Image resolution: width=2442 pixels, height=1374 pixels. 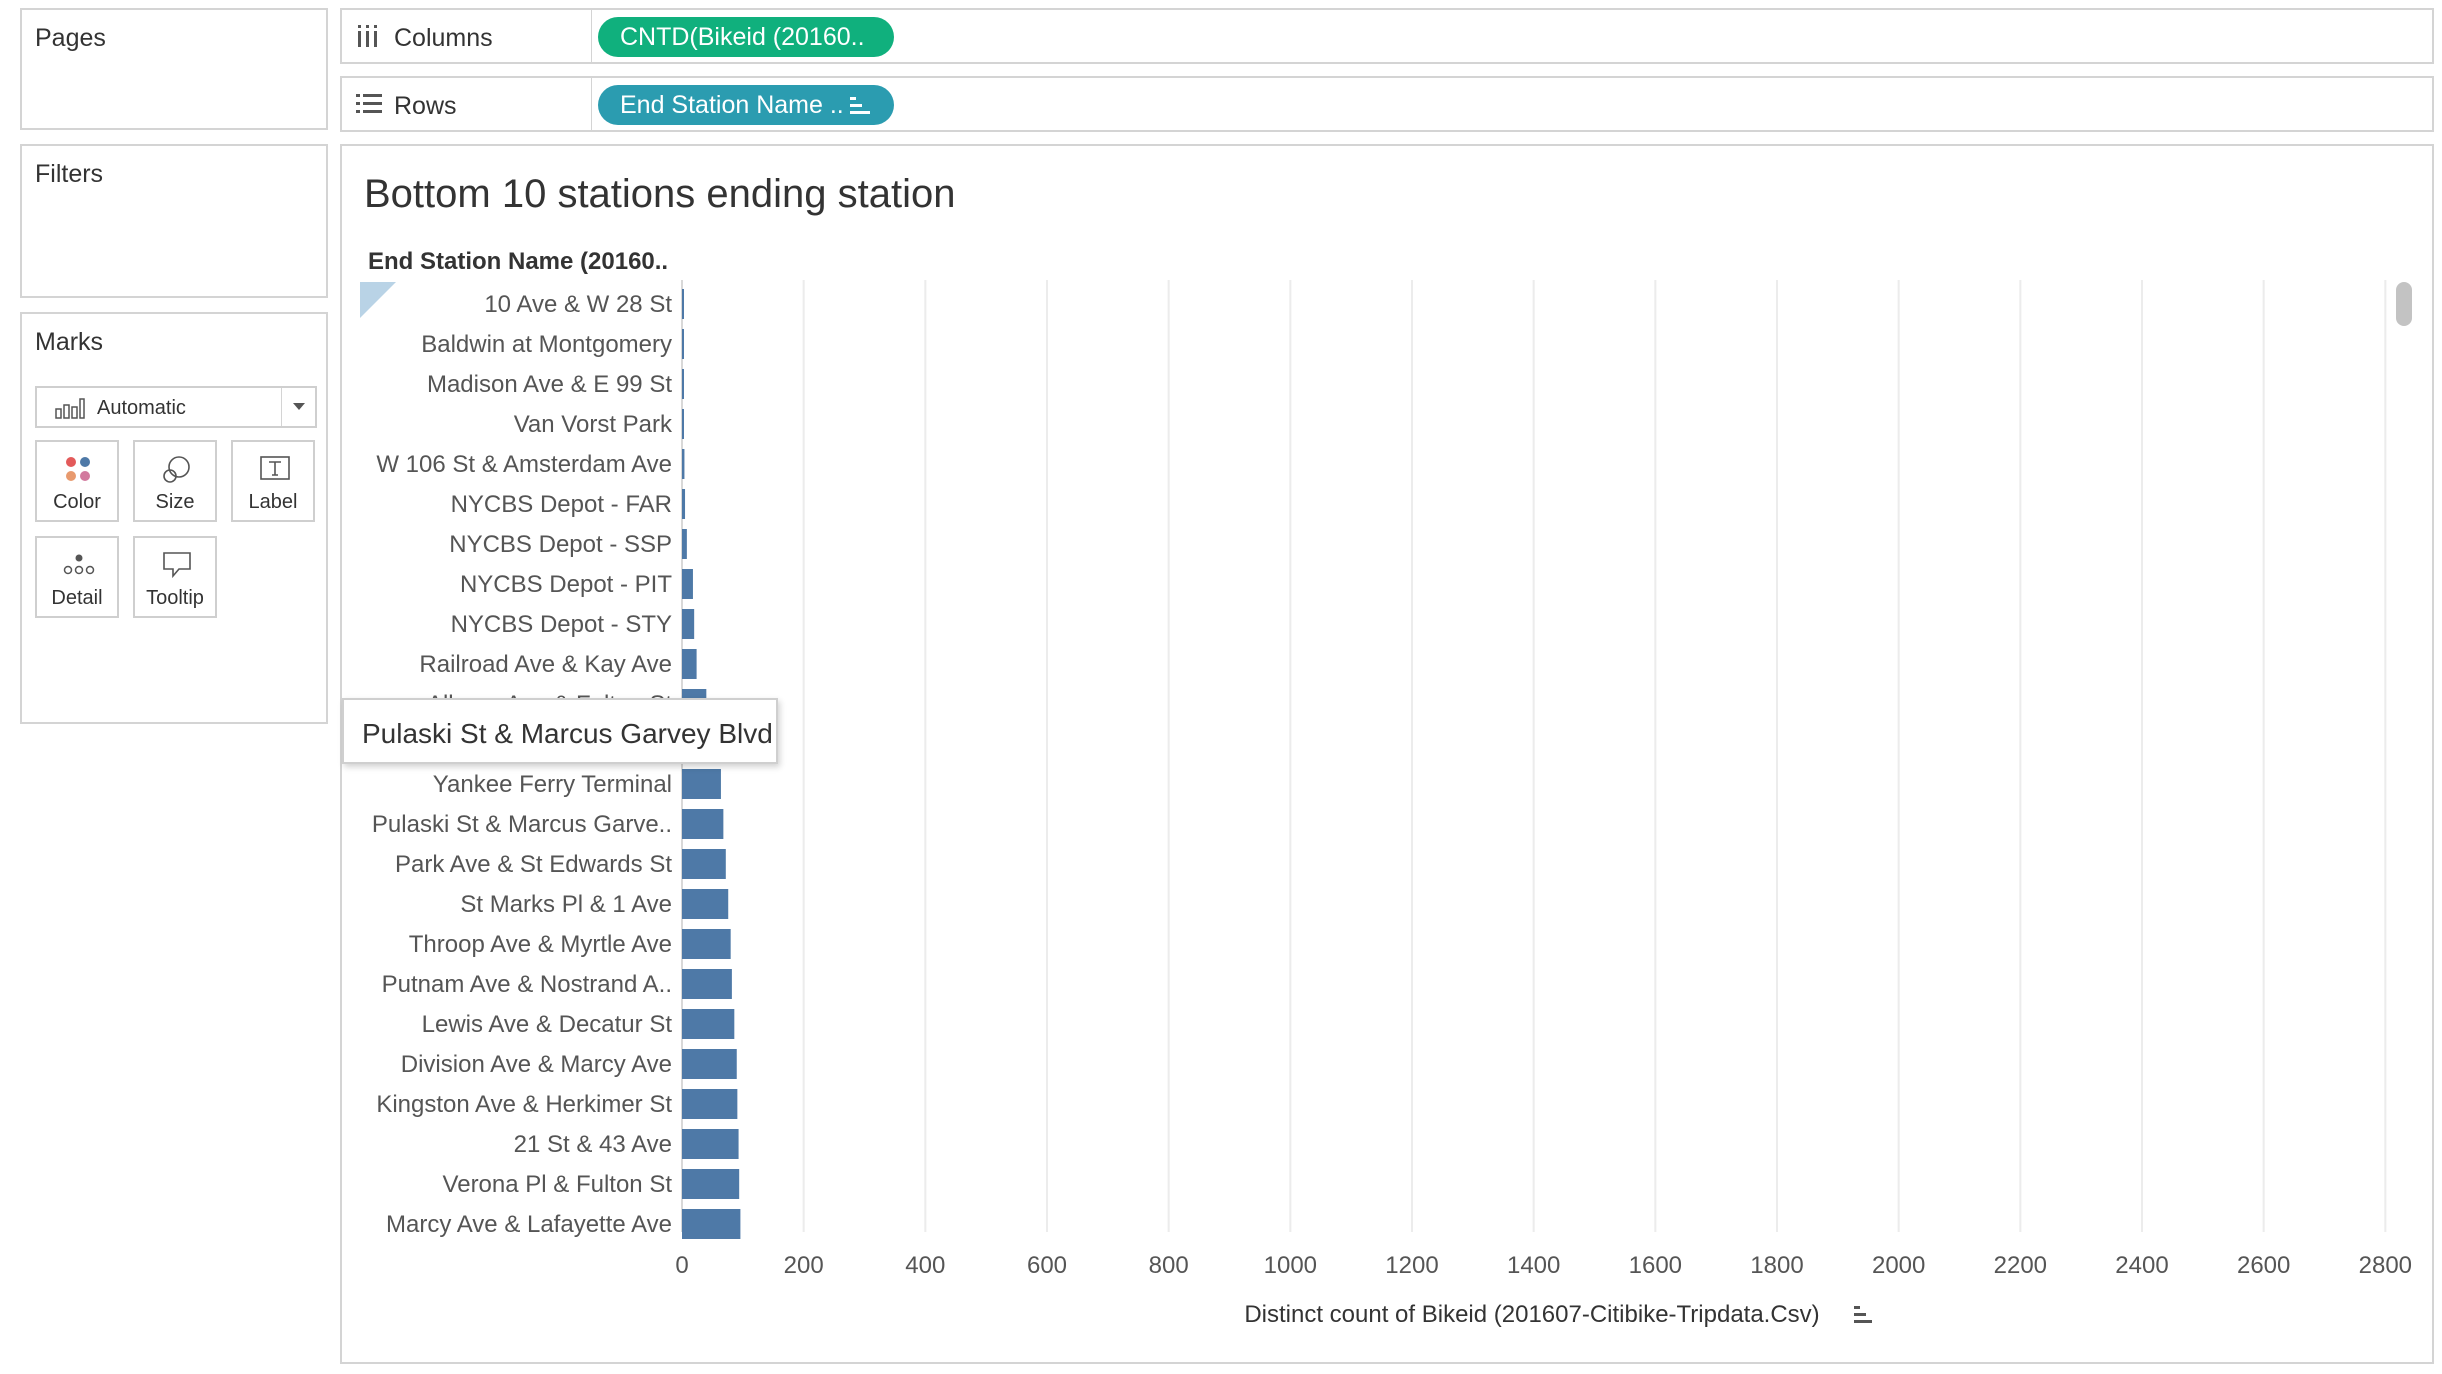 What do you see at coordinates (141, 408) in the screenshot?
I see `mark-type-value: Automatic` at bounding box center [141, 408].